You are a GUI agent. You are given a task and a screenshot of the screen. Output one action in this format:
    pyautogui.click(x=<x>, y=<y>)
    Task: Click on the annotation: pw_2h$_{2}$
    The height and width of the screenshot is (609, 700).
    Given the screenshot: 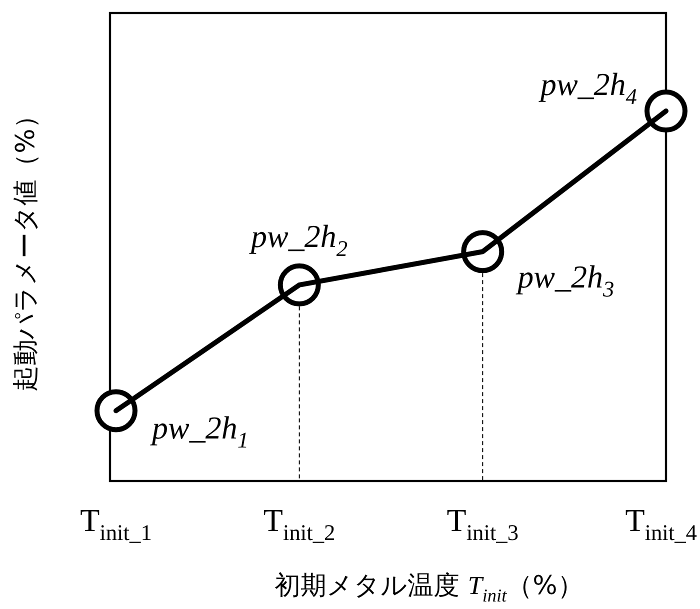 What is the action you would take?
    pyautogui.click(x=298, y=239)
    